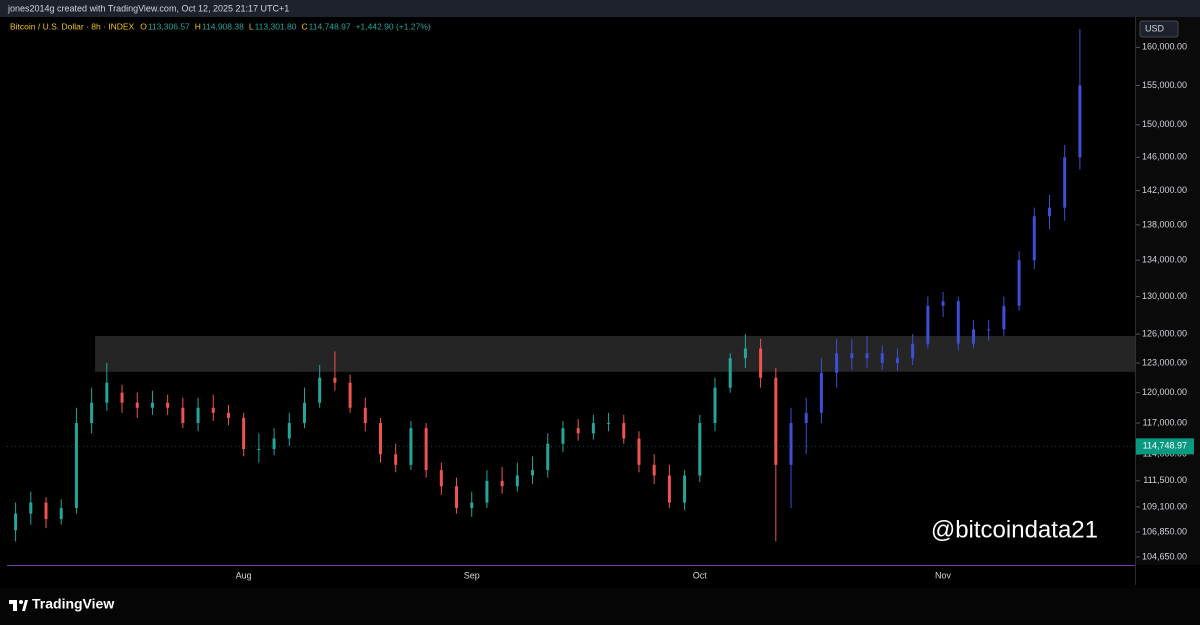  What do you see at coordinates (700, 575) in the screenshot?
I see `x-tick-label: Oct` at bounding box center [700, 575].